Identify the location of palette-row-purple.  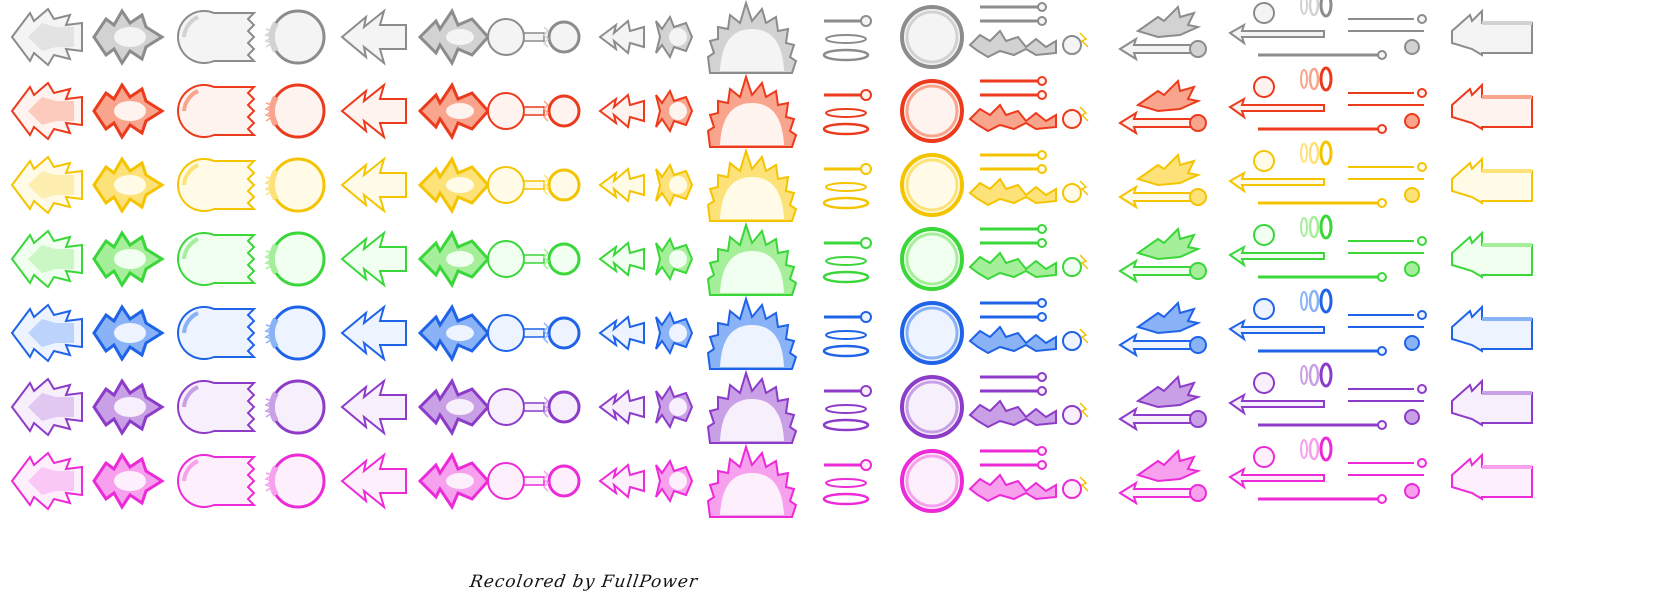
(771, 403).